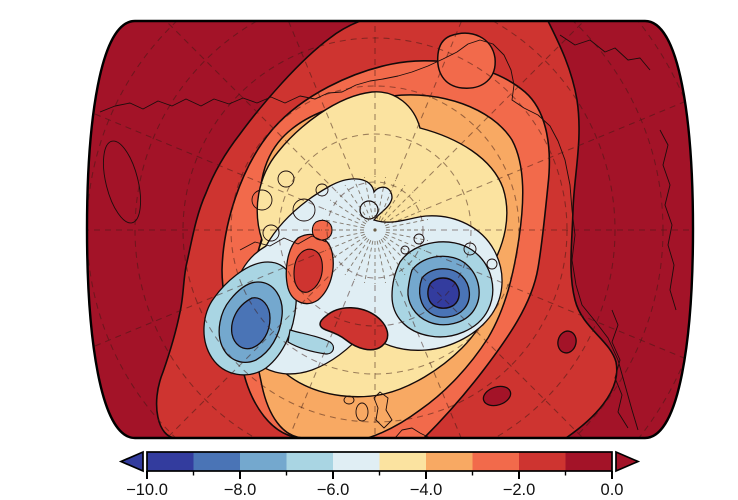 The image size is (738, 500). Describe the element at coordinates (497, 396) in the screenshot. I see `dark-pocket-right-low` at that location.